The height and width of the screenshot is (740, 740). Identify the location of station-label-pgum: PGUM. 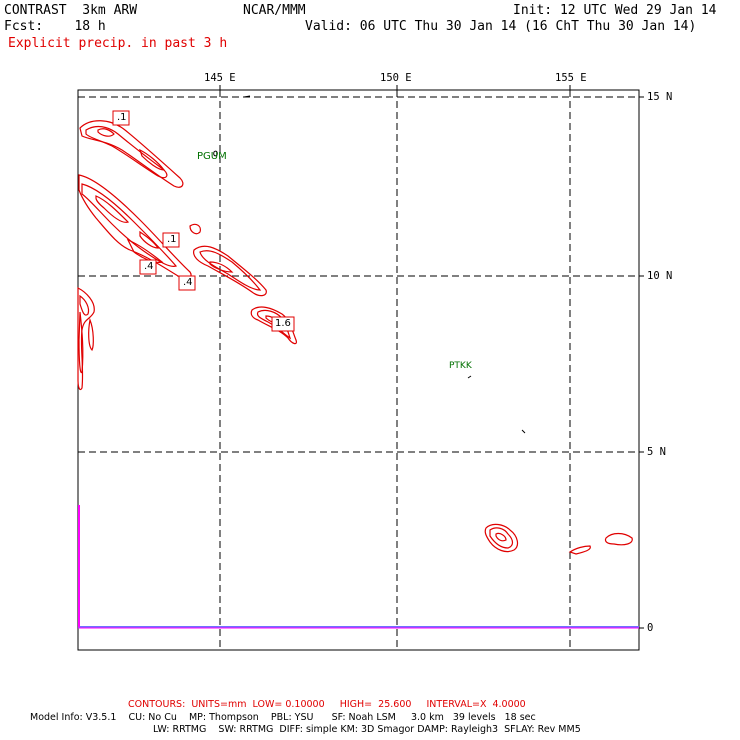
(212, 156).